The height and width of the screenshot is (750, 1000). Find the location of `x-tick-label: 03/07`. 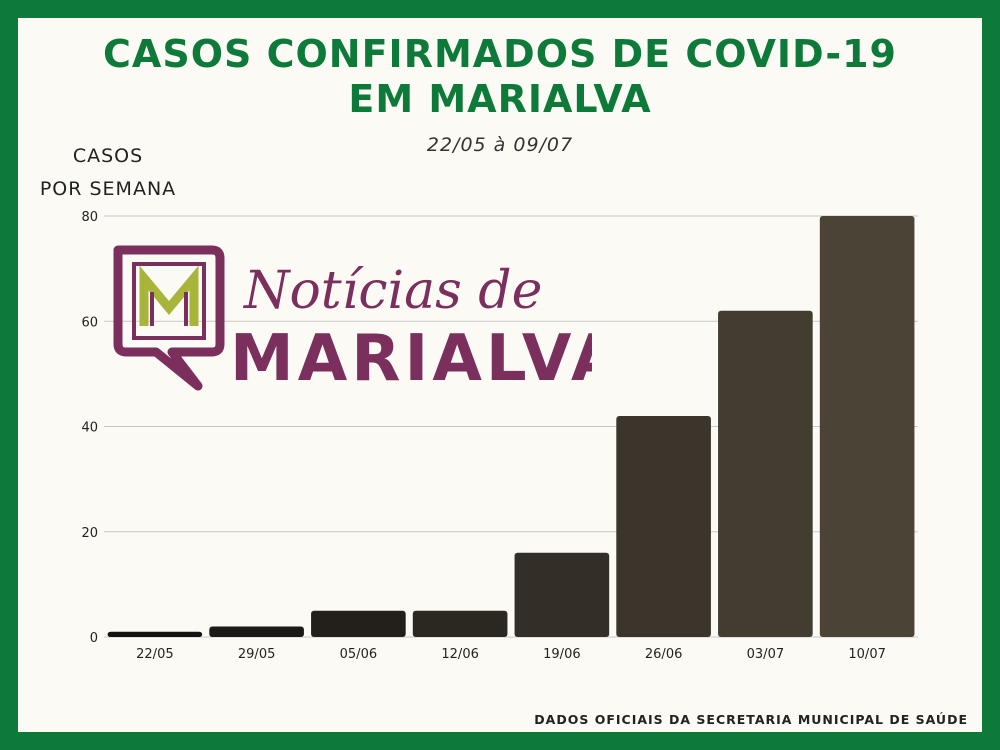

x-tick-label: 03/07 is located at coordinates (765, 654).